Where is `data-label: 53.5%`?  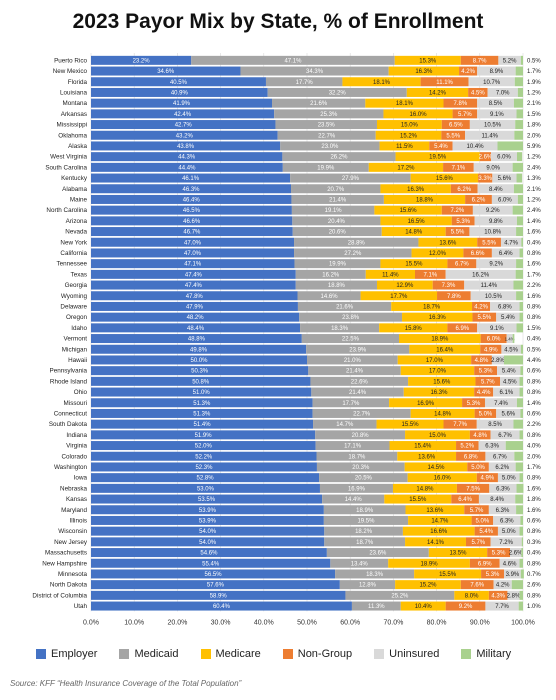
data-label: 53.5% is located at coordinates (207, 500).